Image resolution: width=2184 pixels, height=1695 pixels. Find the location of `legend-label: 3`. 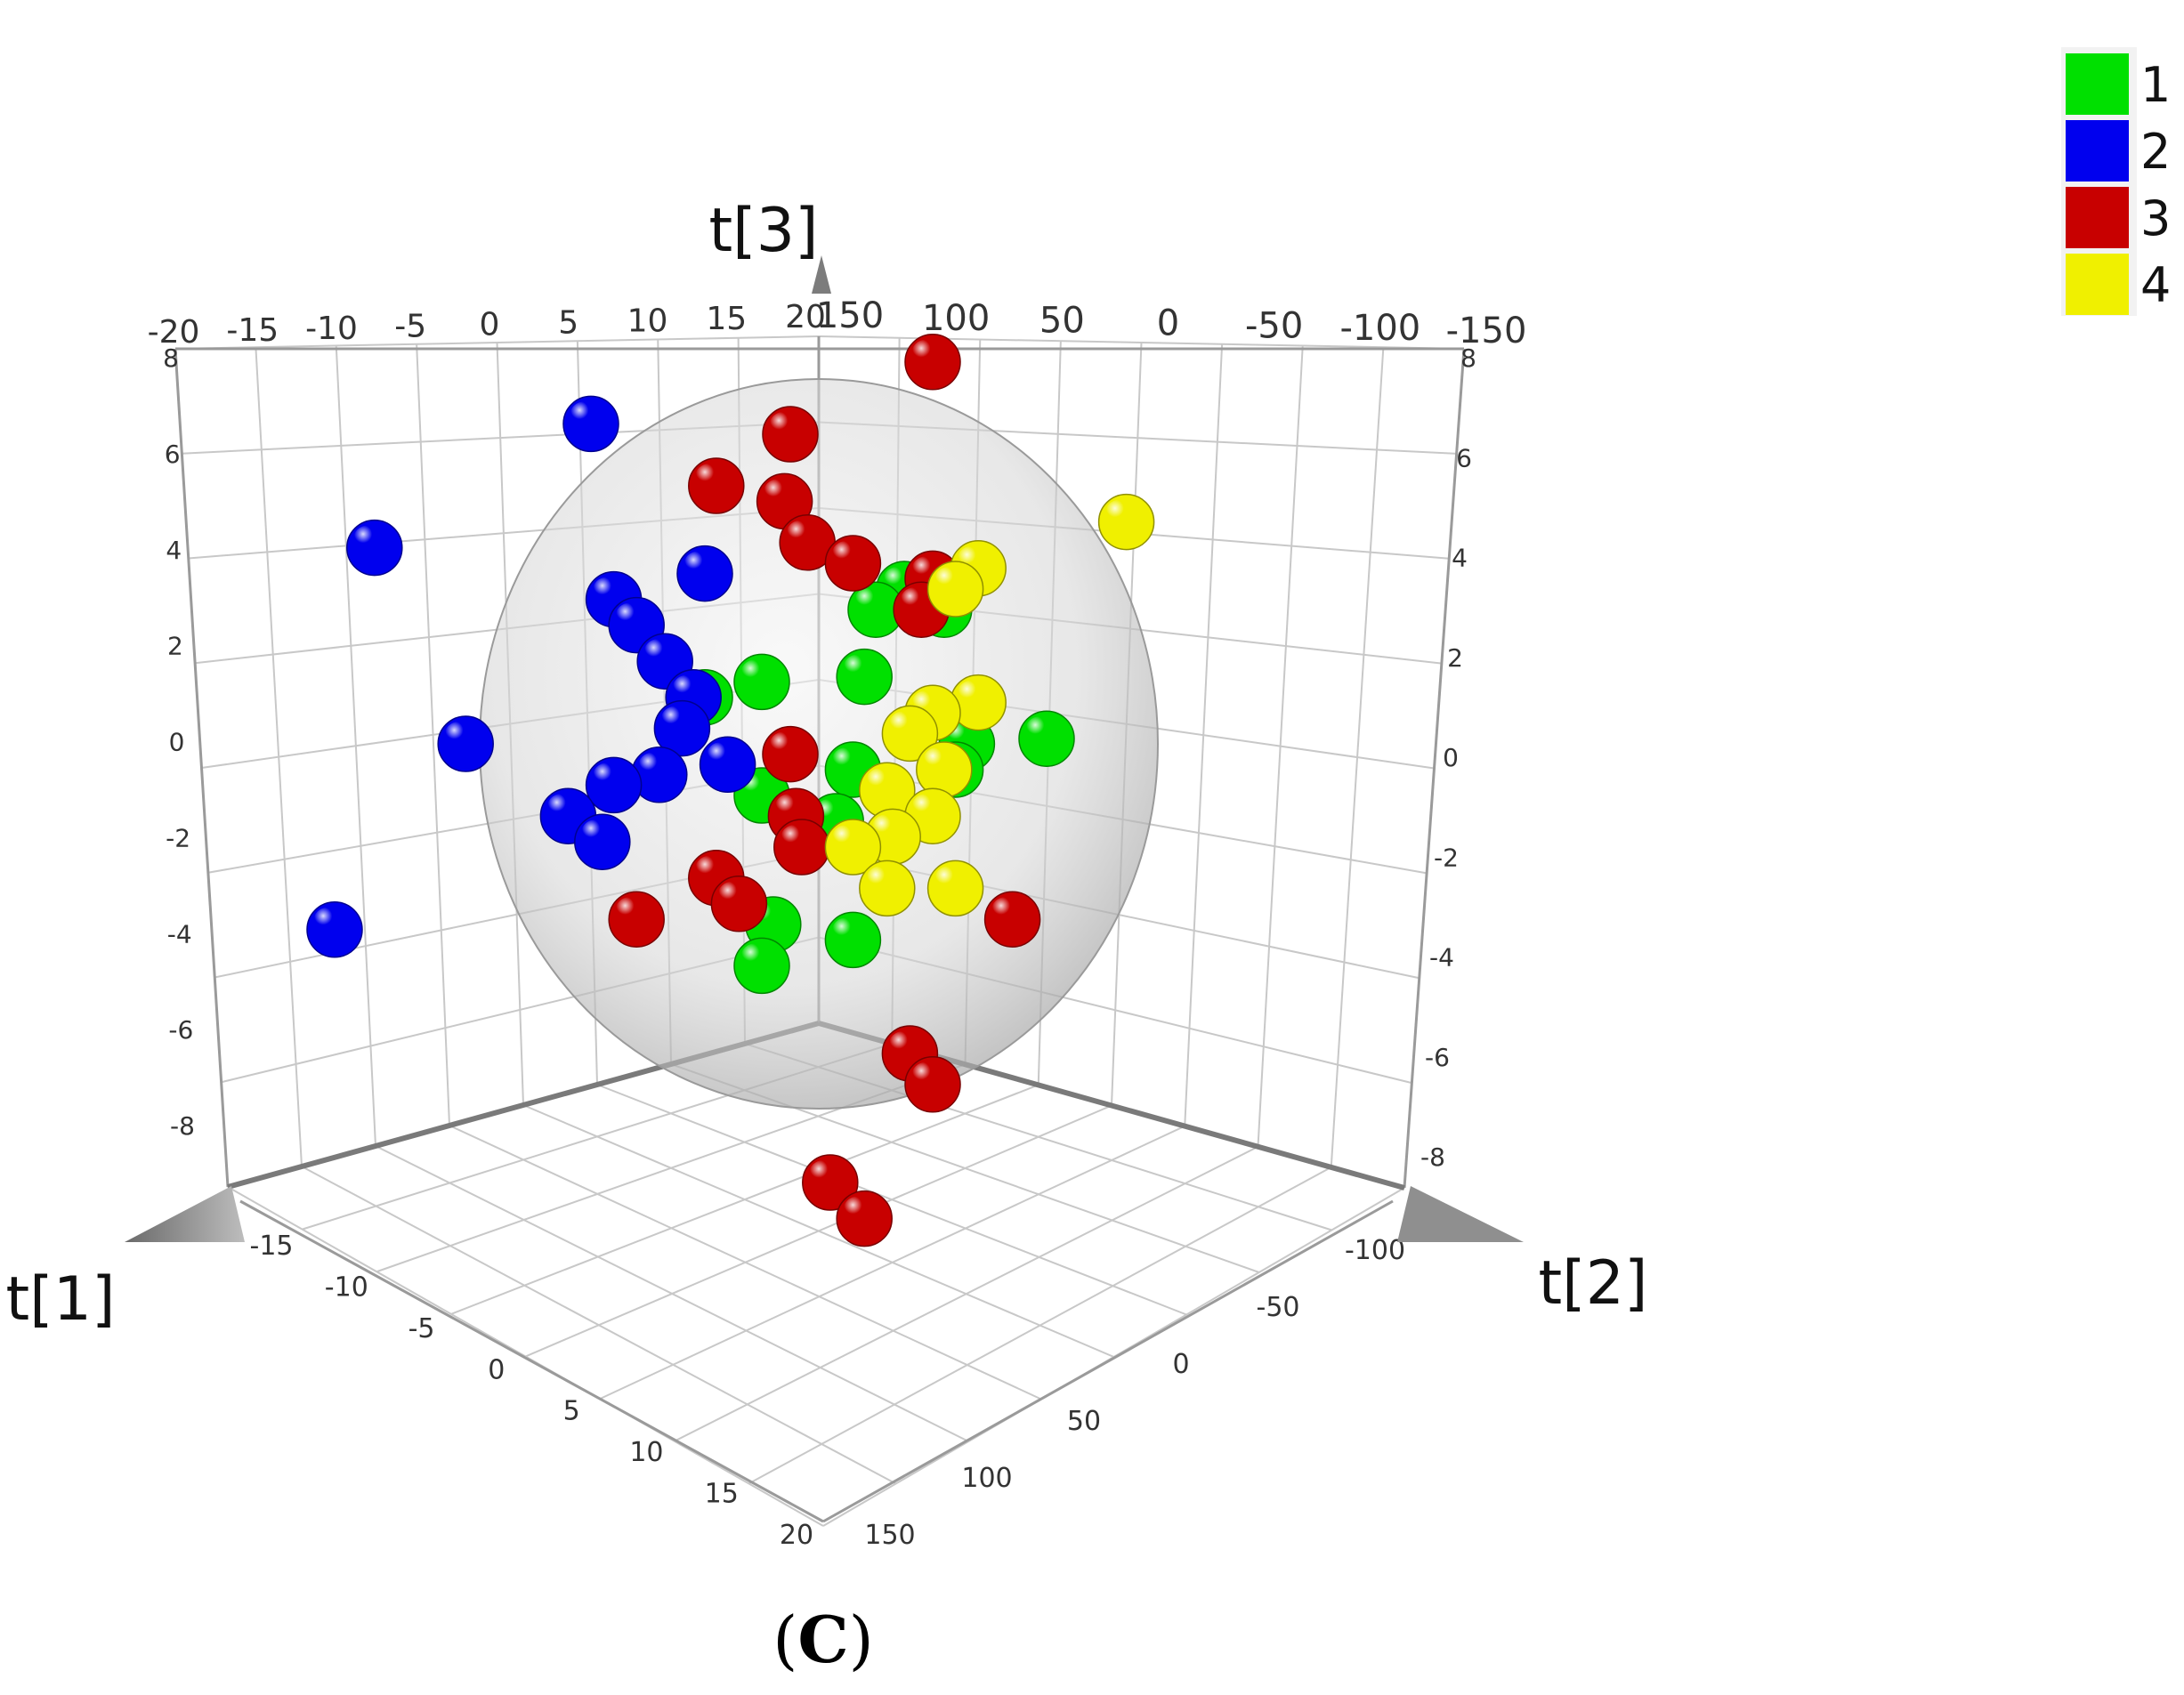

legend-label: 3 is located at coordinates (2155, 218).